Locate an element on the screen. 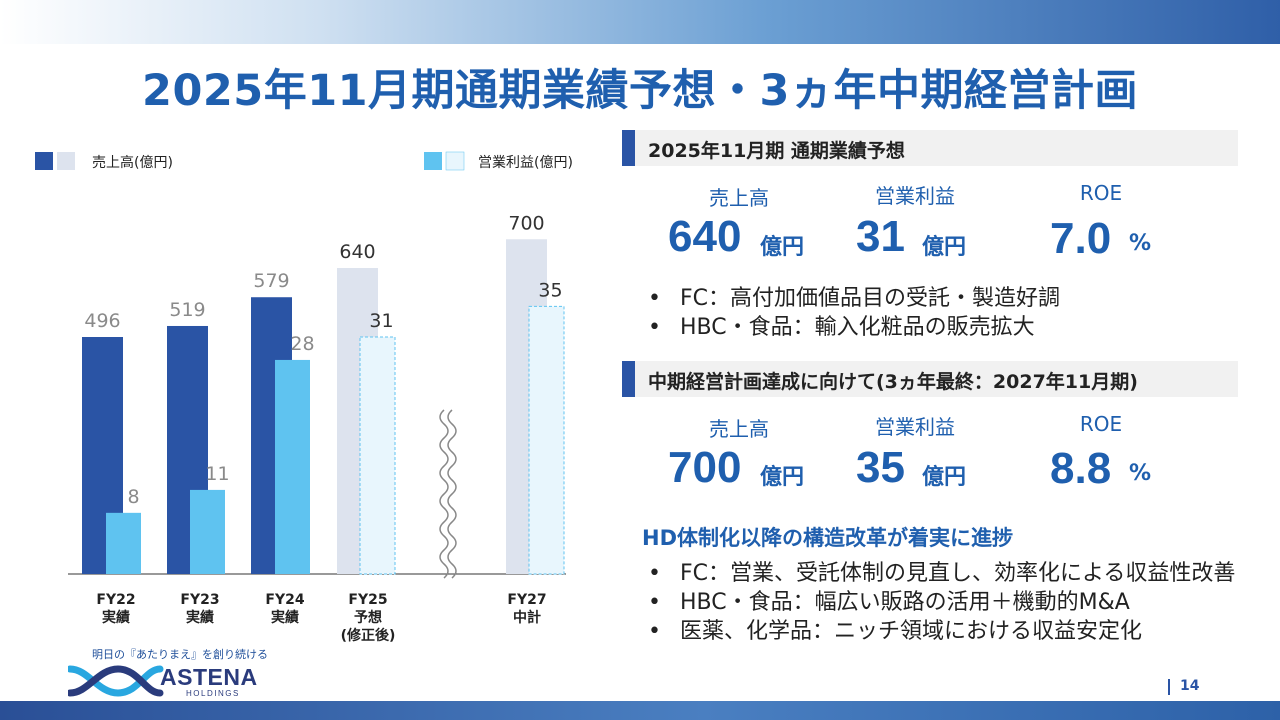 This screenshot has height=720, width=1280. sales-data-label: 700 is located at coordinates (526, 223).